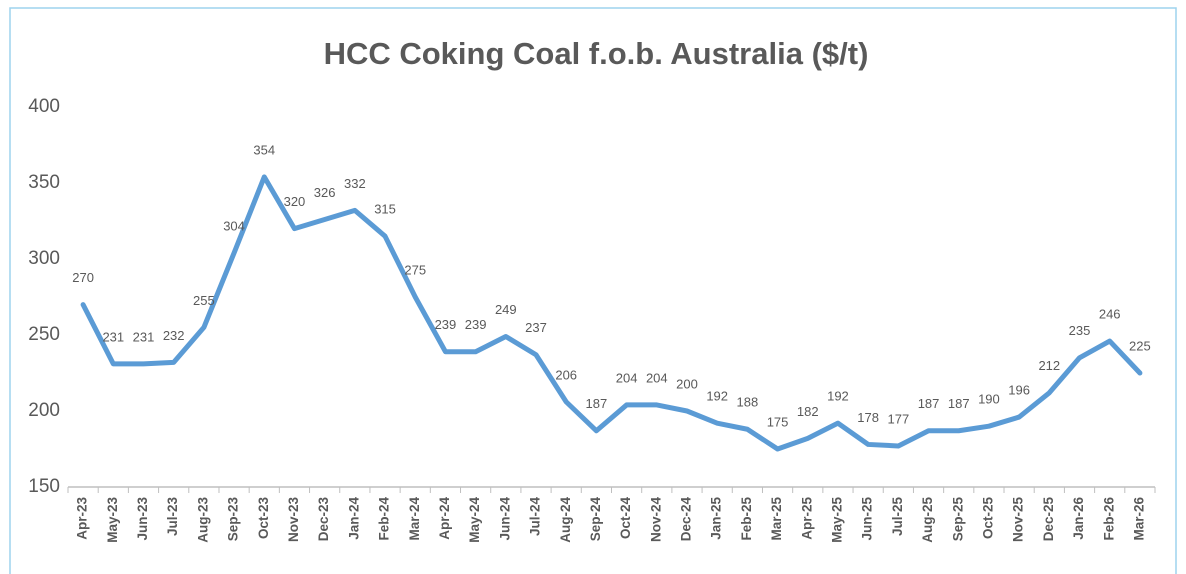 This screenshot has width=1186, height=574. I want to click on x-tick-label: Sep-24, so click(595, 519).